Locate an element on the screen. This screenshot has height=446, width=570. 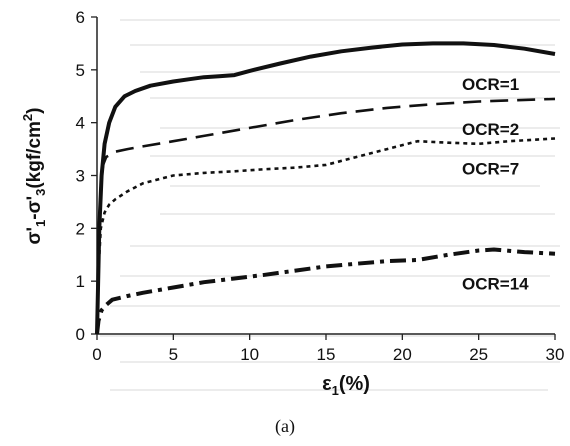
y-tick-label: 3 is located at coordinates (80, 176).